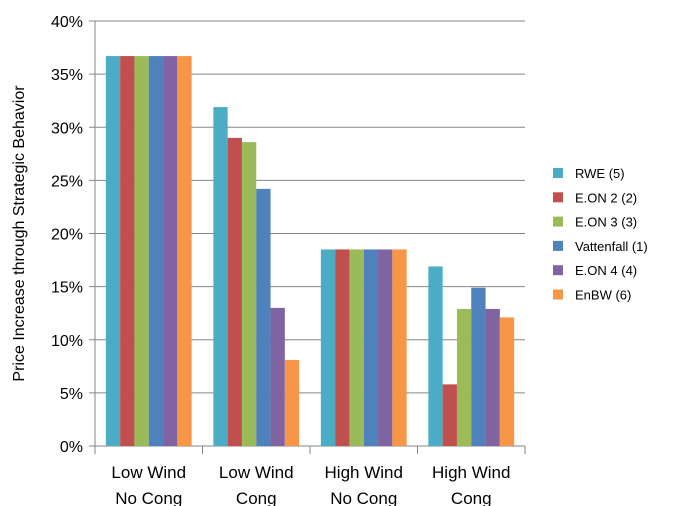 This screenshot has width=673, height=506. What do you see at coordinates (603, 295) in the screenshot?
I see `legend-label: EnBW (6)` at bounding box center [603, 295].